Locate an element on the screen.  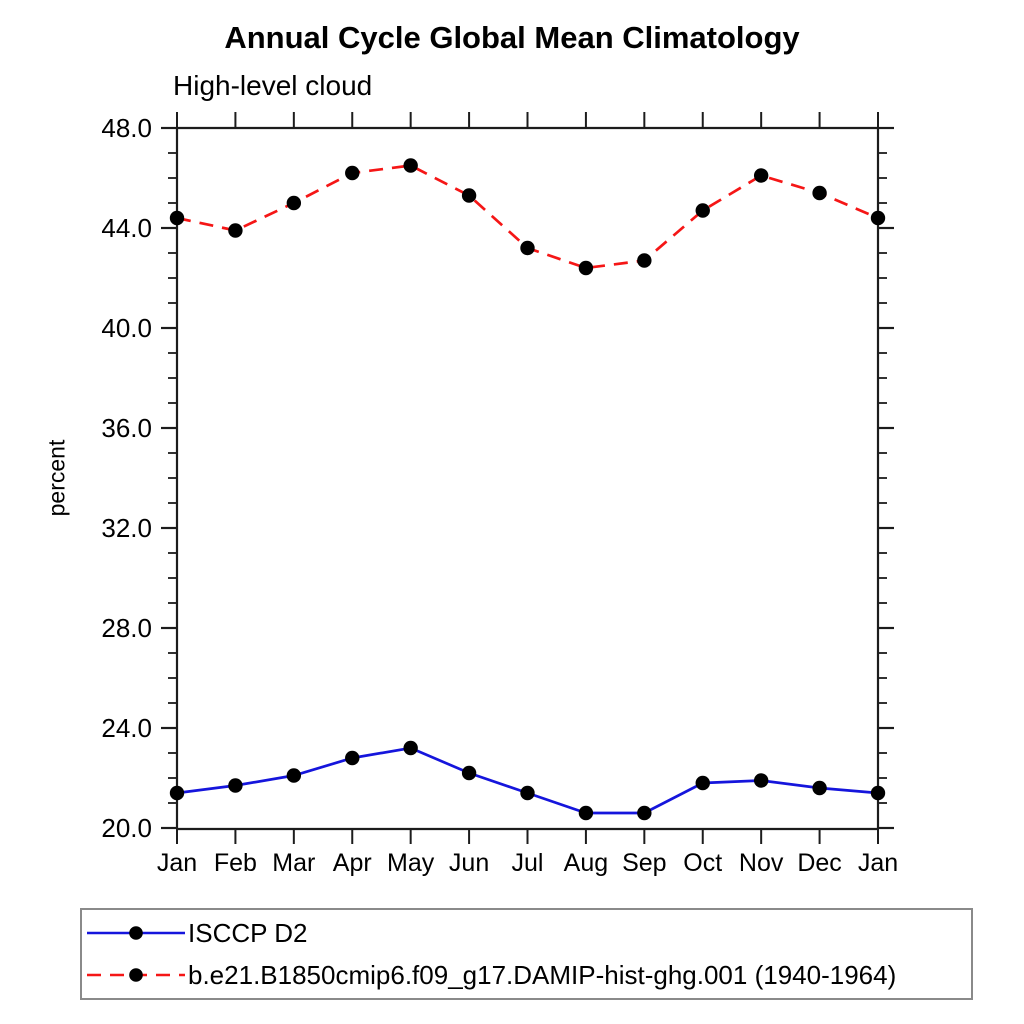
legend-solid-line-sample is located at coordinates (136, 933).